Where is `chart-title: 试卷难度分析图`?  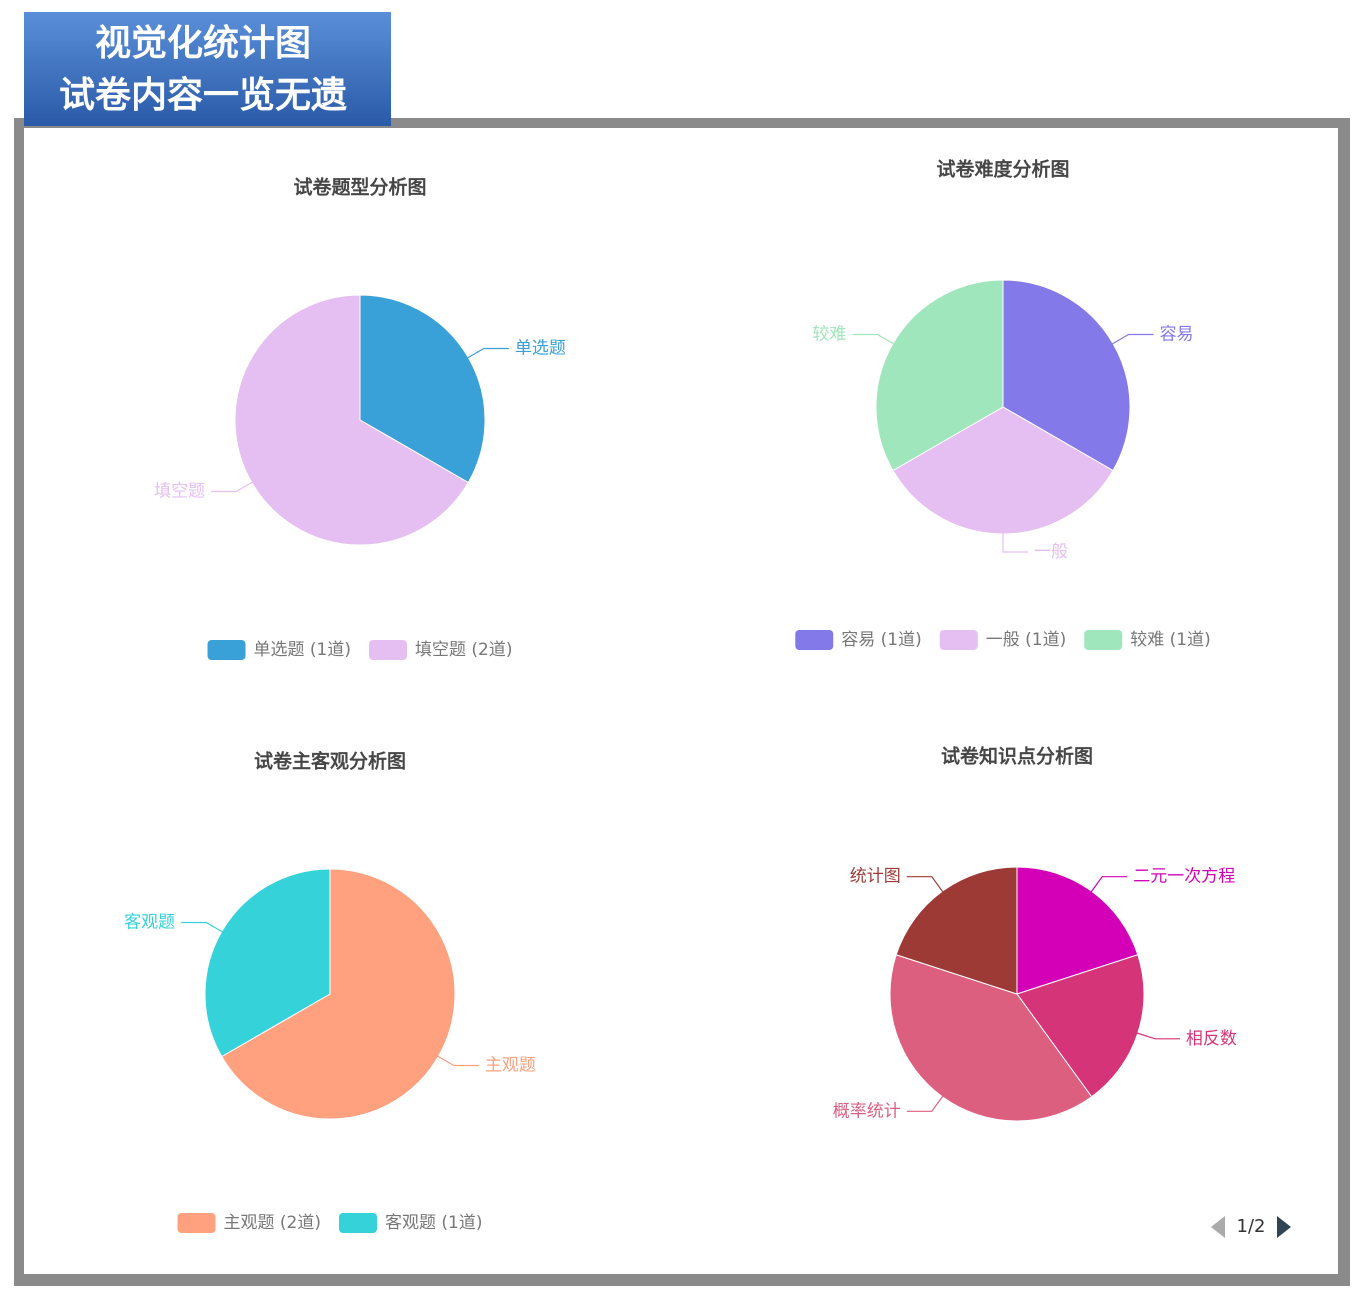 chart-title: 试卷难度分析图 is located at coordinates (1002, 169).